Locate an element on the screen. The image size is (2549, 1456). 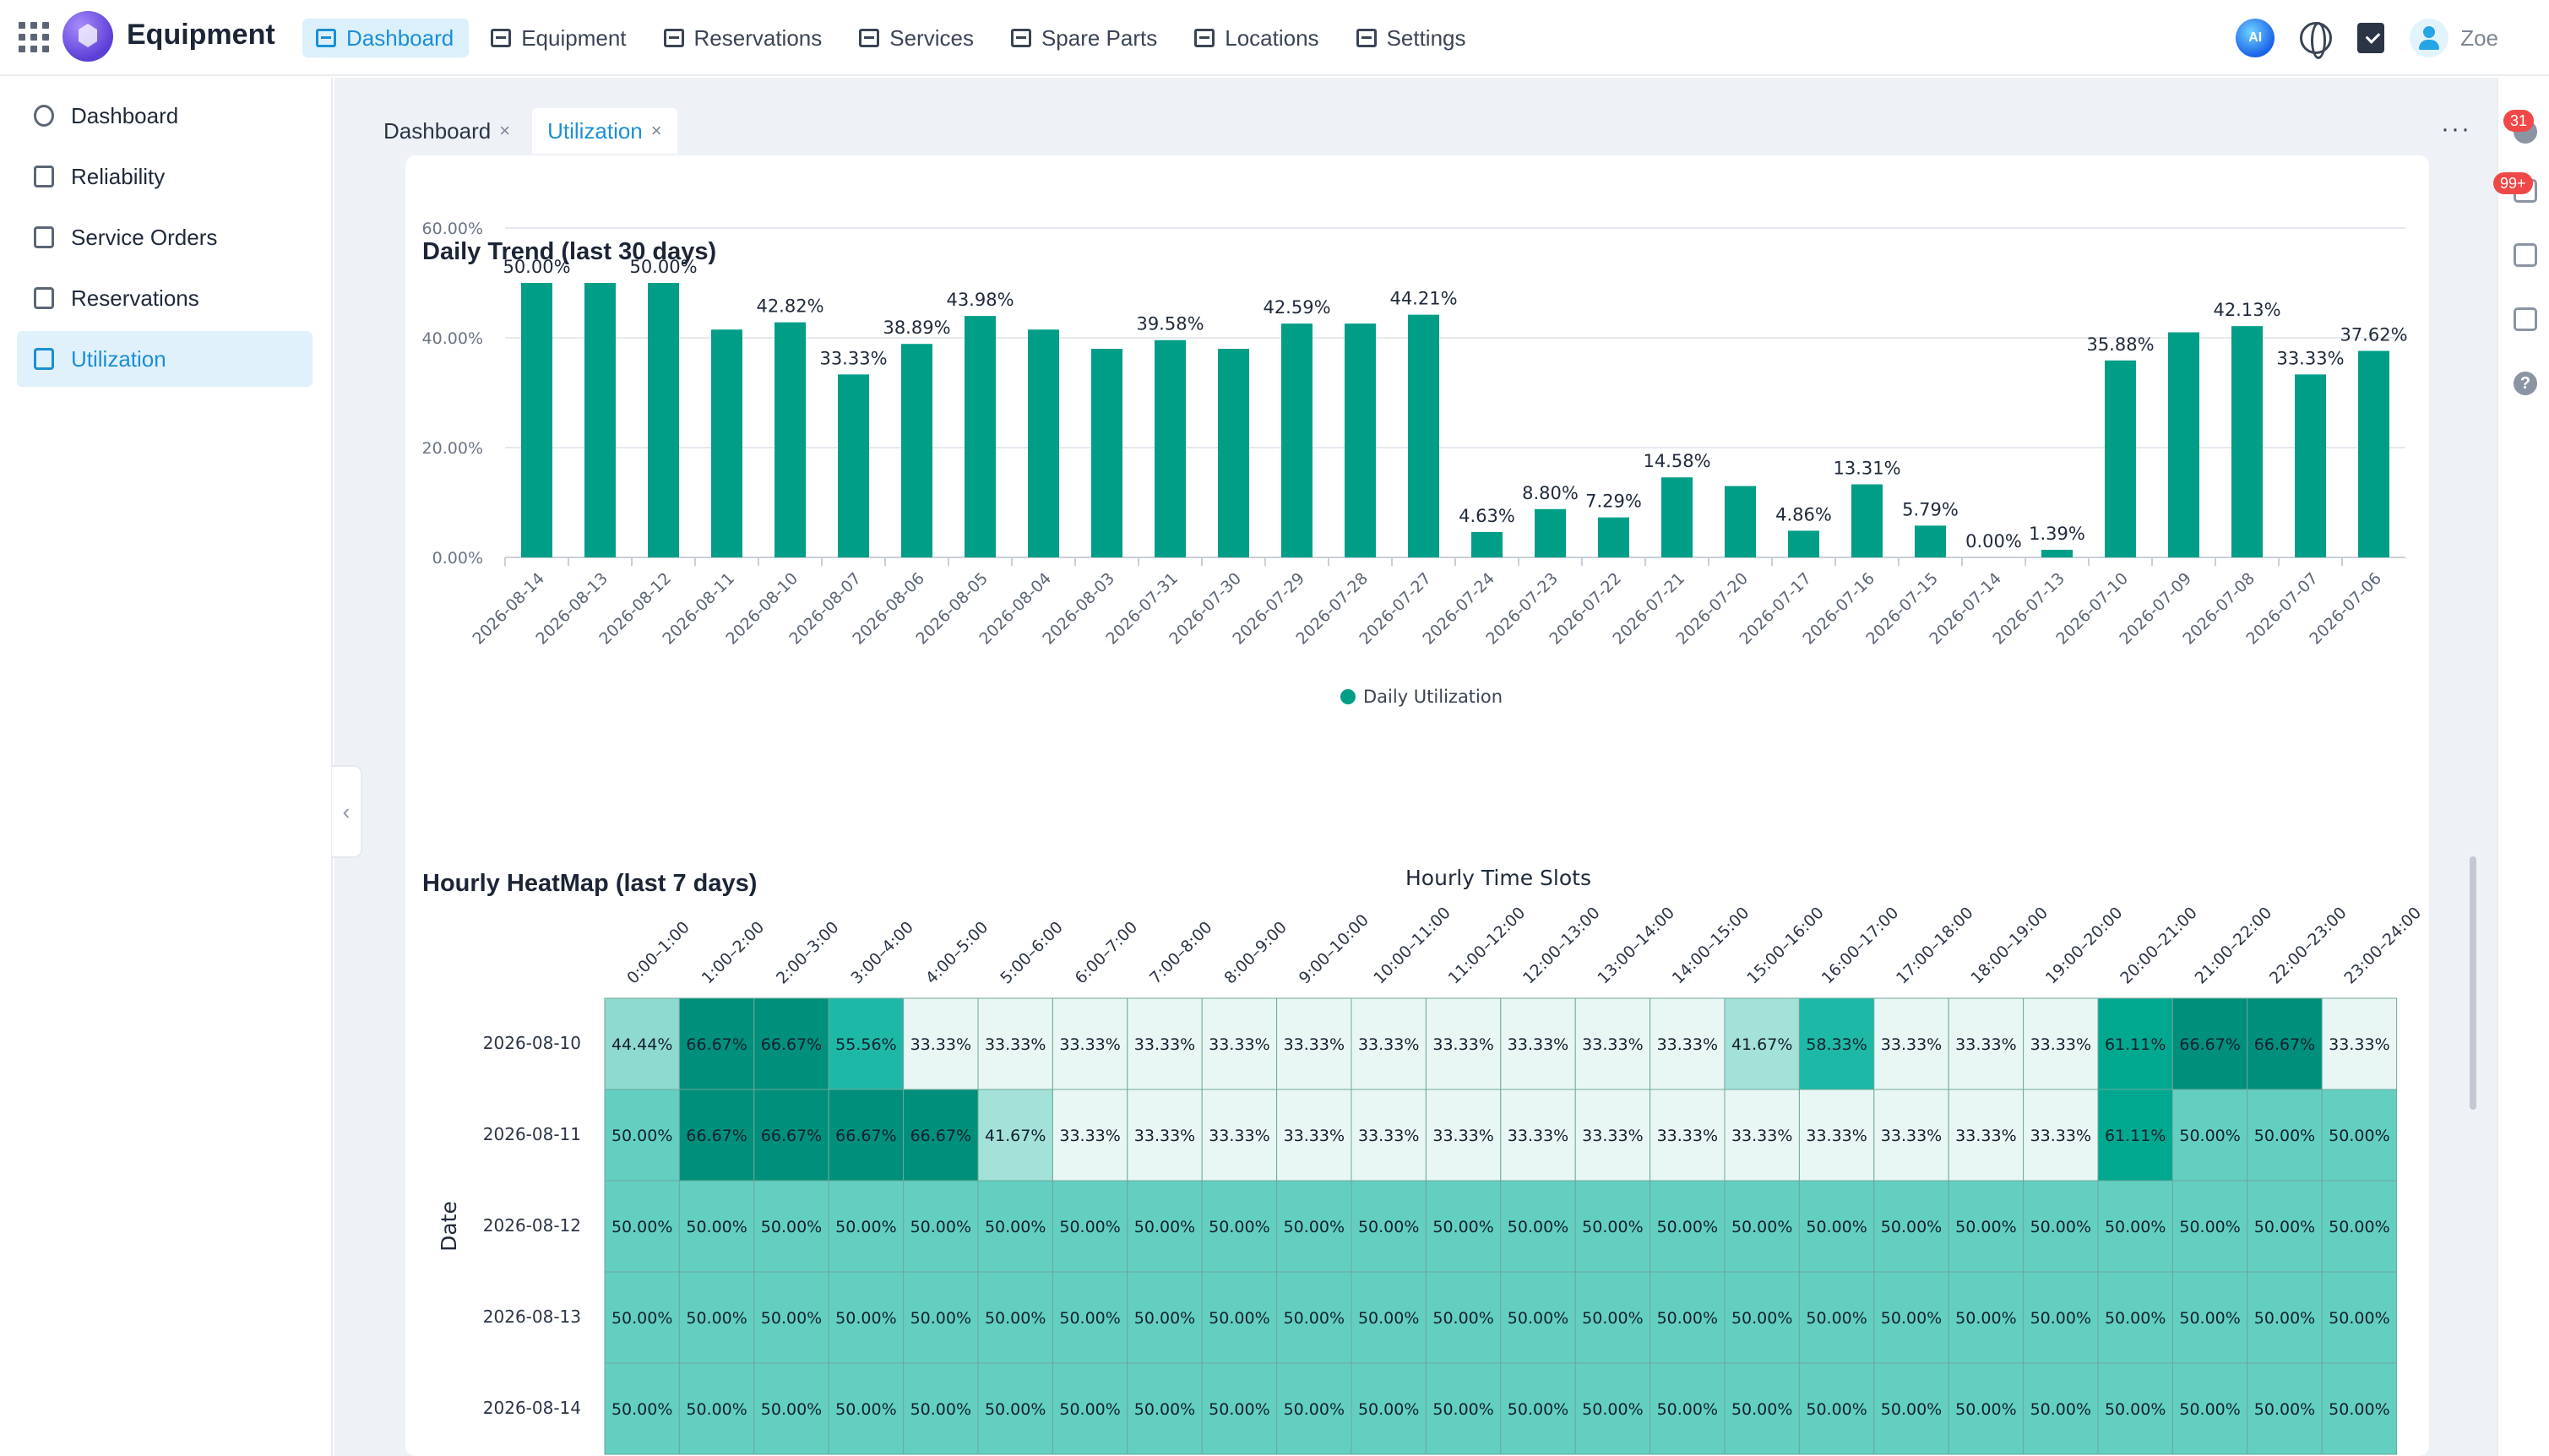
data-label: 5.79% is located at coordinates (1930, 509).